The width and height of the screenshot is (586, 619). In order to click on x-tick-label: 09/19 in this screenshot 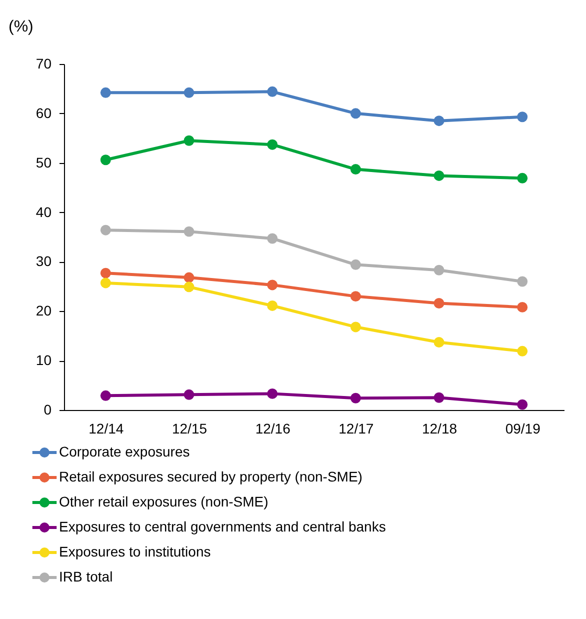, I will do `click(523, 428)`.